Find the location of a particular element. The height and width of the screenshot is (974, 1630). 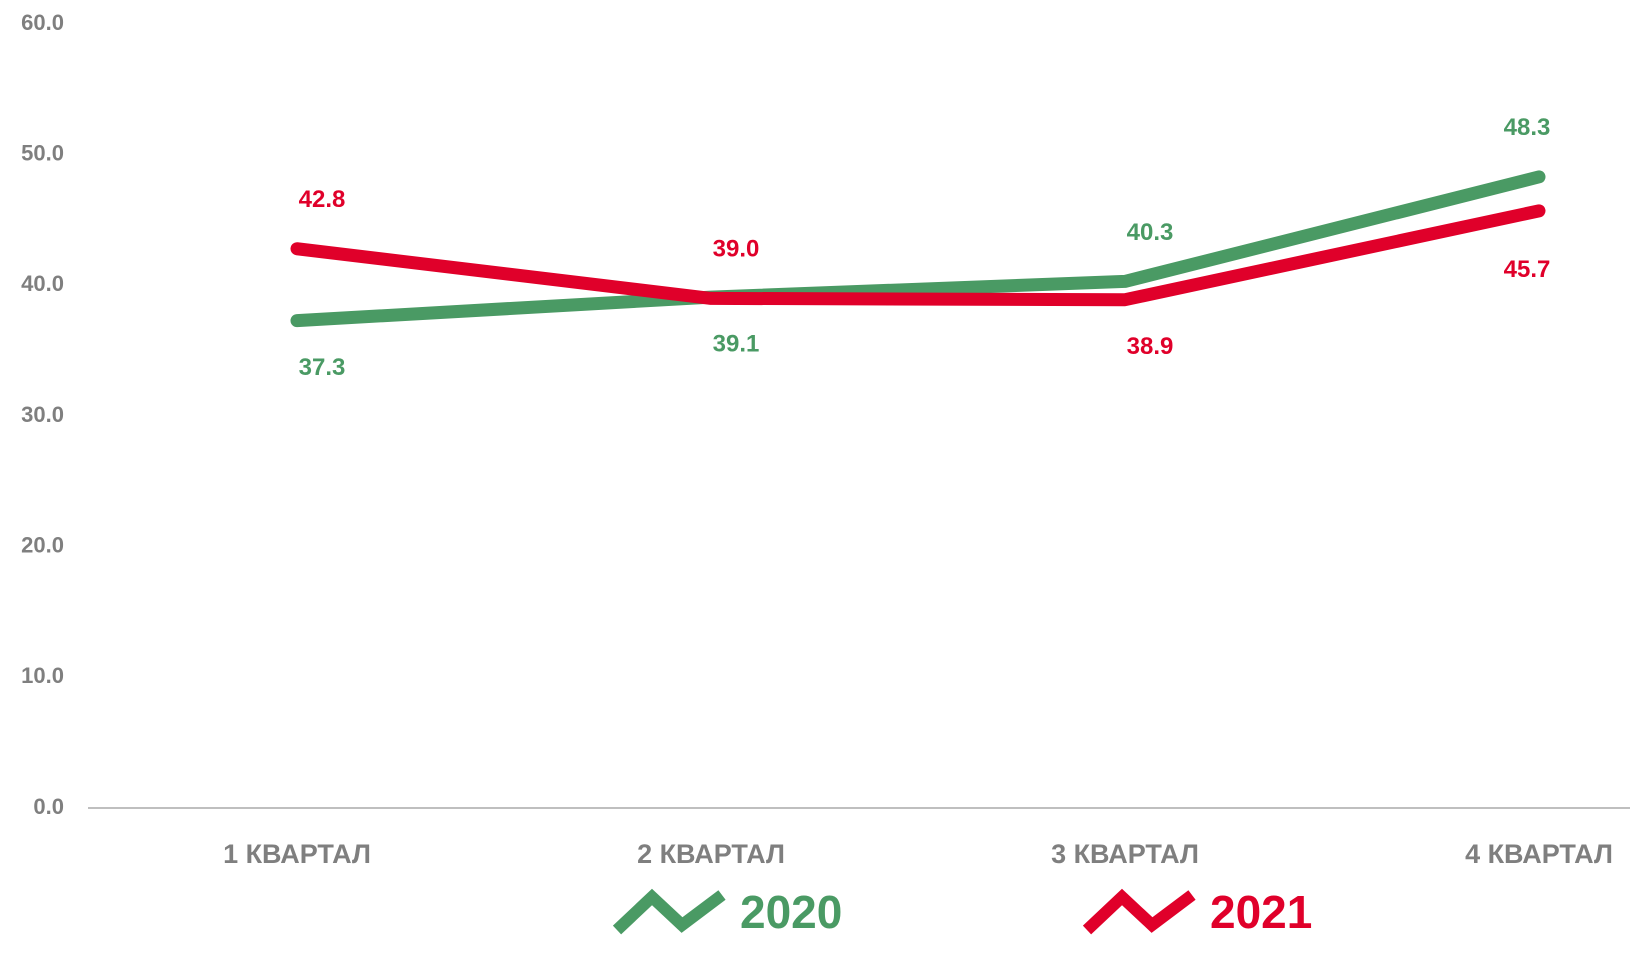

data-label: 48.3 is located at coordinates (1527, 127).